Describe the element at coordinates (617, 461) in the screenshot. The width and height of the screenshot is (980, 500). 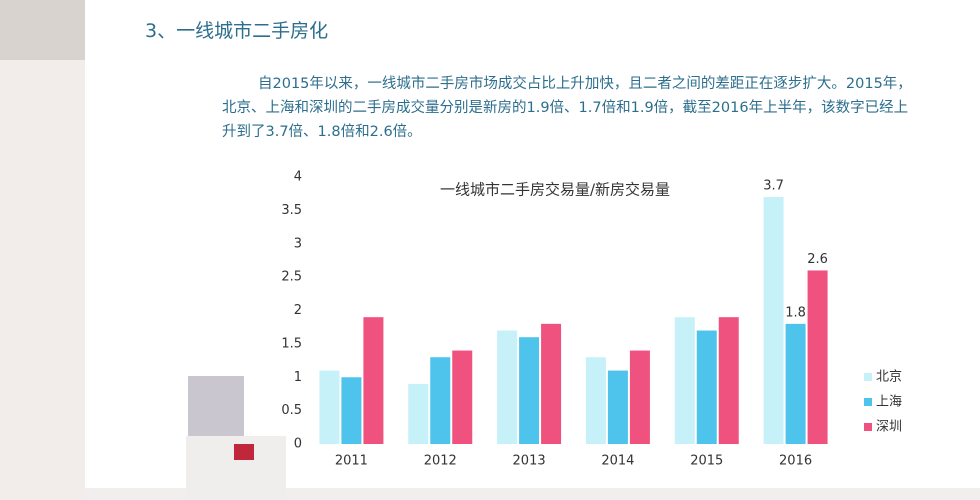
I see `x-tick-label: 2014` at that location.